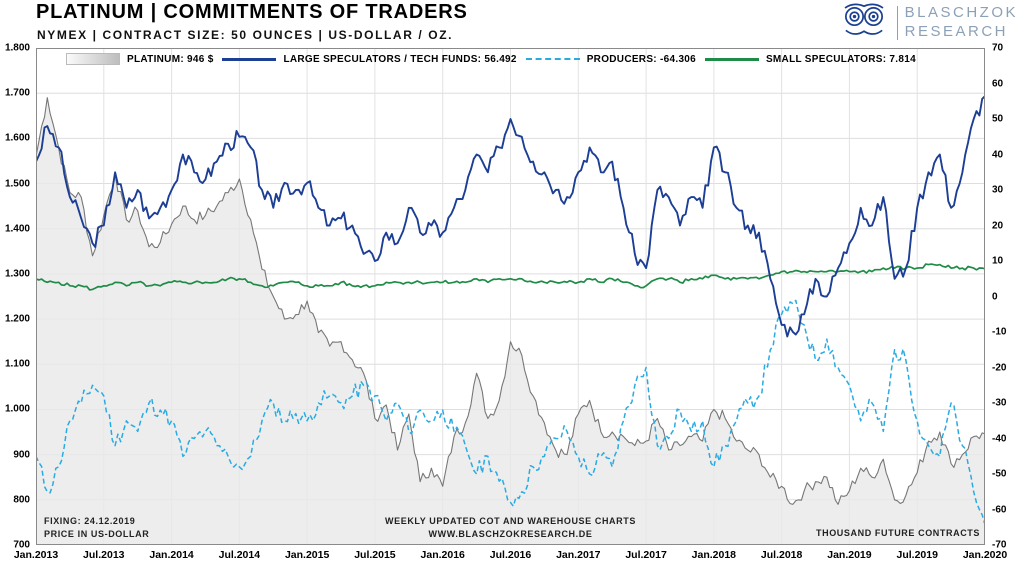 This screenshot has height=575, width=1024. What do you see at coordinates (999, 509) in the screenshot?
I see `y-right-tick-label: -60` at bounding box center [999, 509].